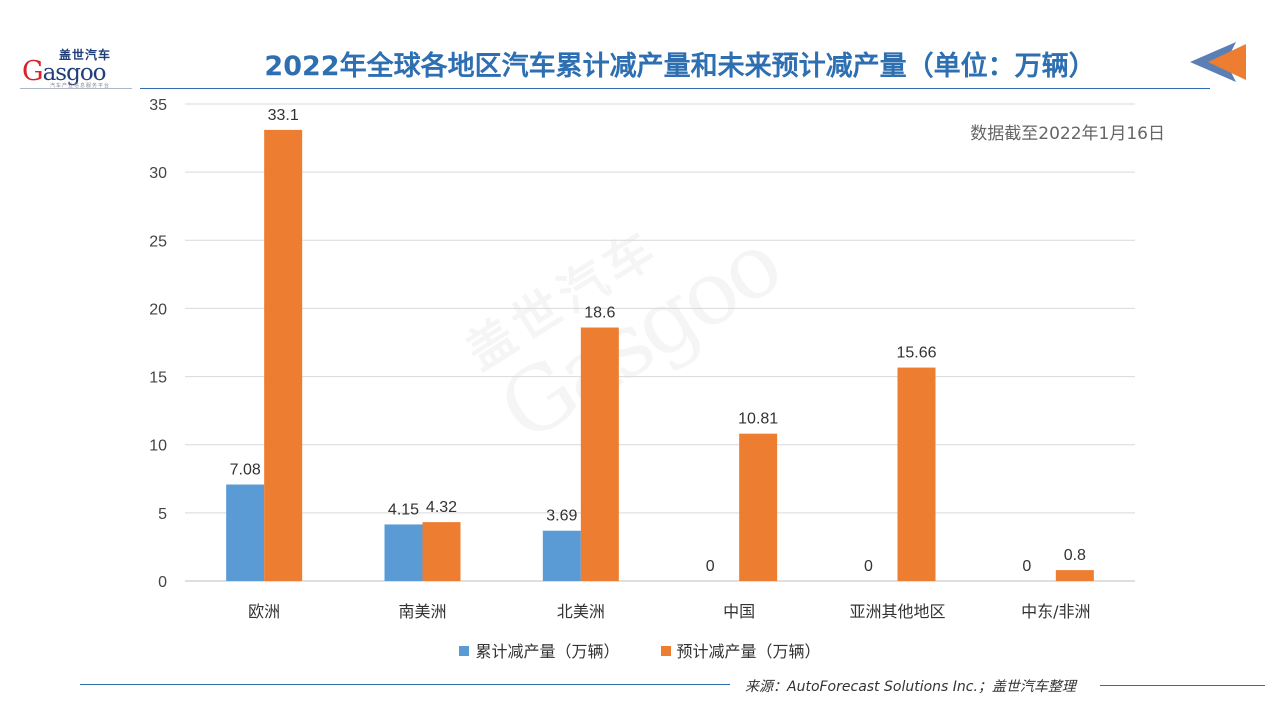 The image size is (1280, 720). What do you see at coordinates (422, 611) in the screenshot?
I see `x-tick-label: 南美洲` at bounding box center [422, 611].